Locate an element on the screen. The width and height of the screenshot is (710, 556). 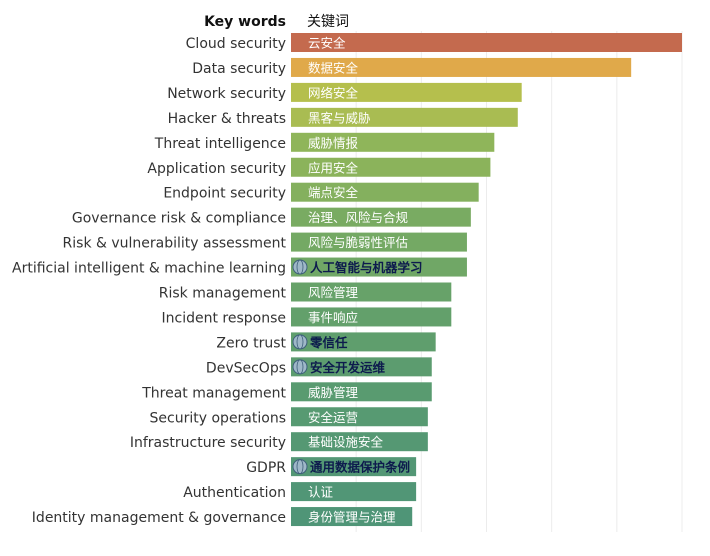
chinese-bar-label: 应用安全 is located at coordinates (333, 167).